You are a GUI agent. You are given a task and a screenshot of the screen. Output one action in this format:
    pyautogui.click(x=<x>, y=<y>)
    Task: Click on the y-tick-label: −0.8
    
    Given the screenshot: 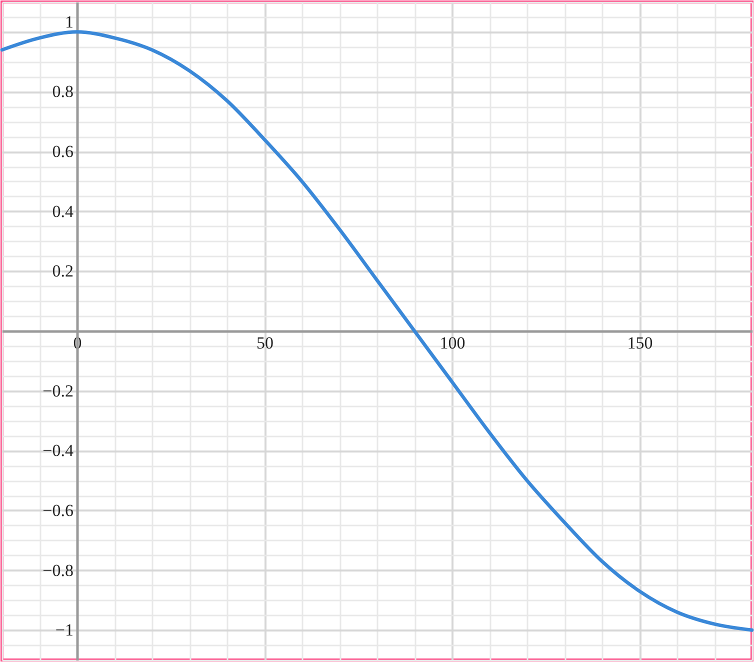 What is the action you would take?
    pyautogui.click(x=58, y=570)
    